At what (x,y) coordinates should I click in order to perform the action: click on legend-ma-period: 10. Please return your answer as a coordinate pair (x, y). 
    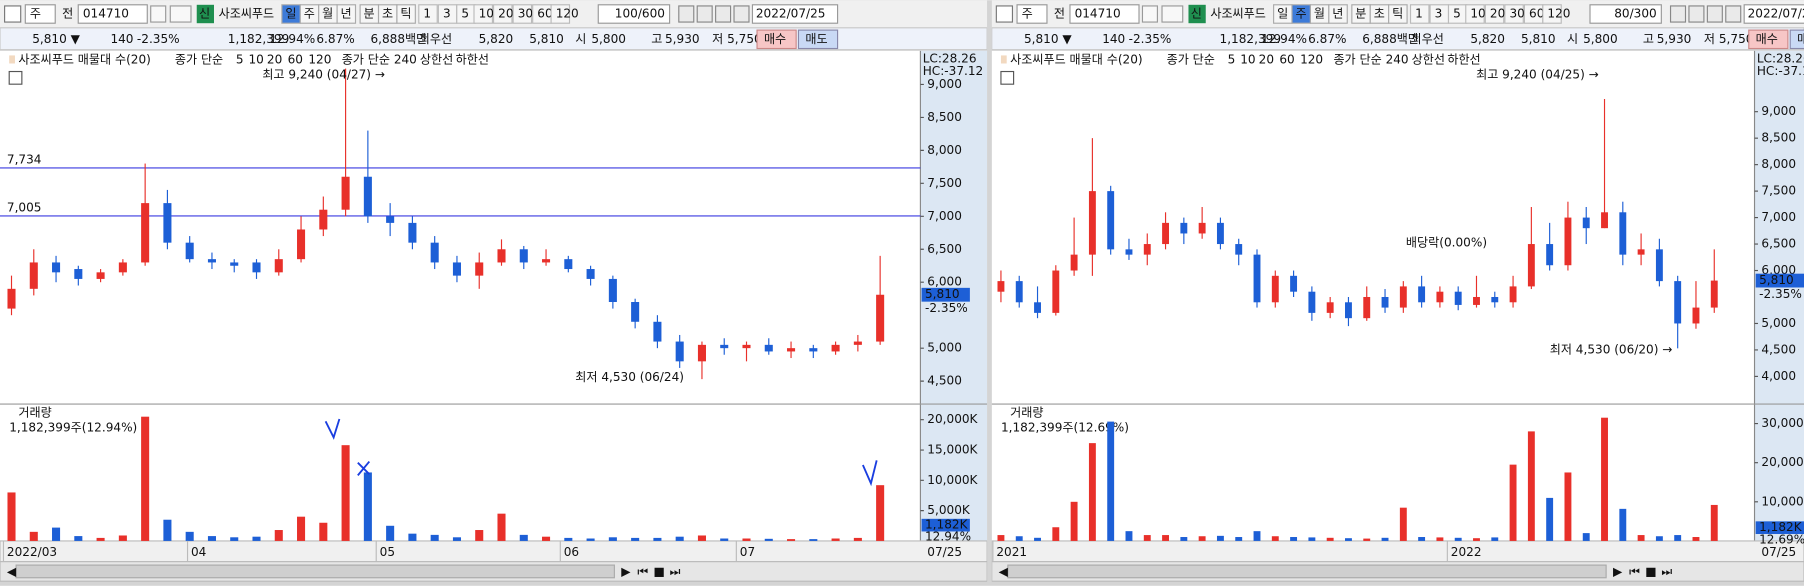
    Looking at the image, I should click on (256, 60).